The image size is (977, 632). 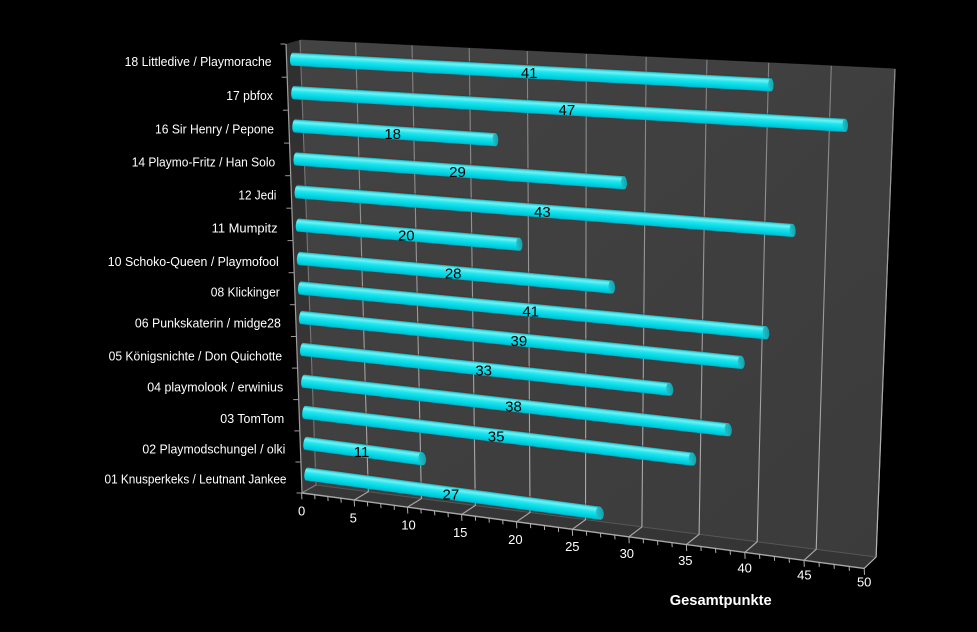 I want to click on svg-text: 18 Littledive / Playmorache, so click(x=198, y=61).